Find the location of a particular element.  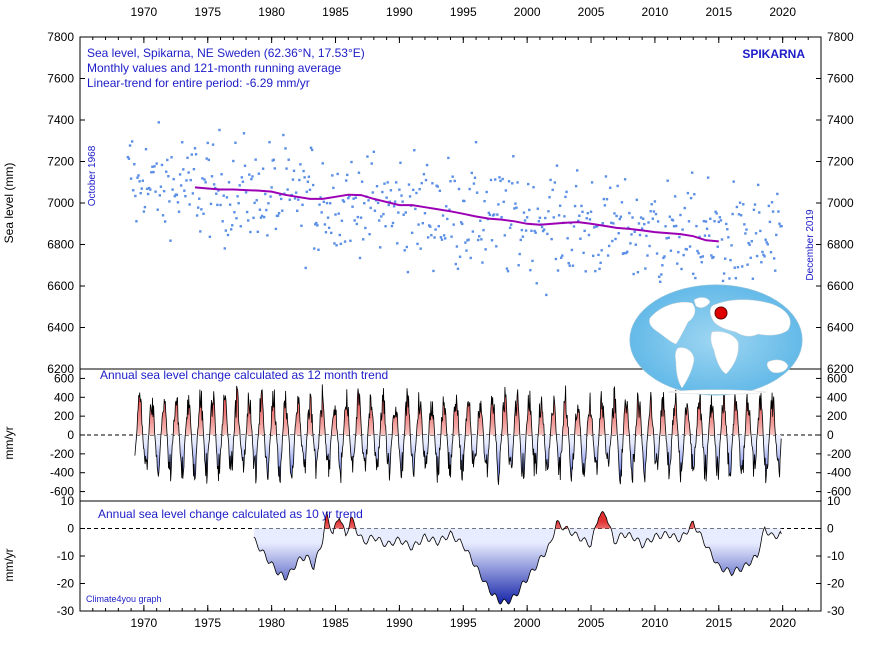

north-america-shape is located at coordinates (672, 323).